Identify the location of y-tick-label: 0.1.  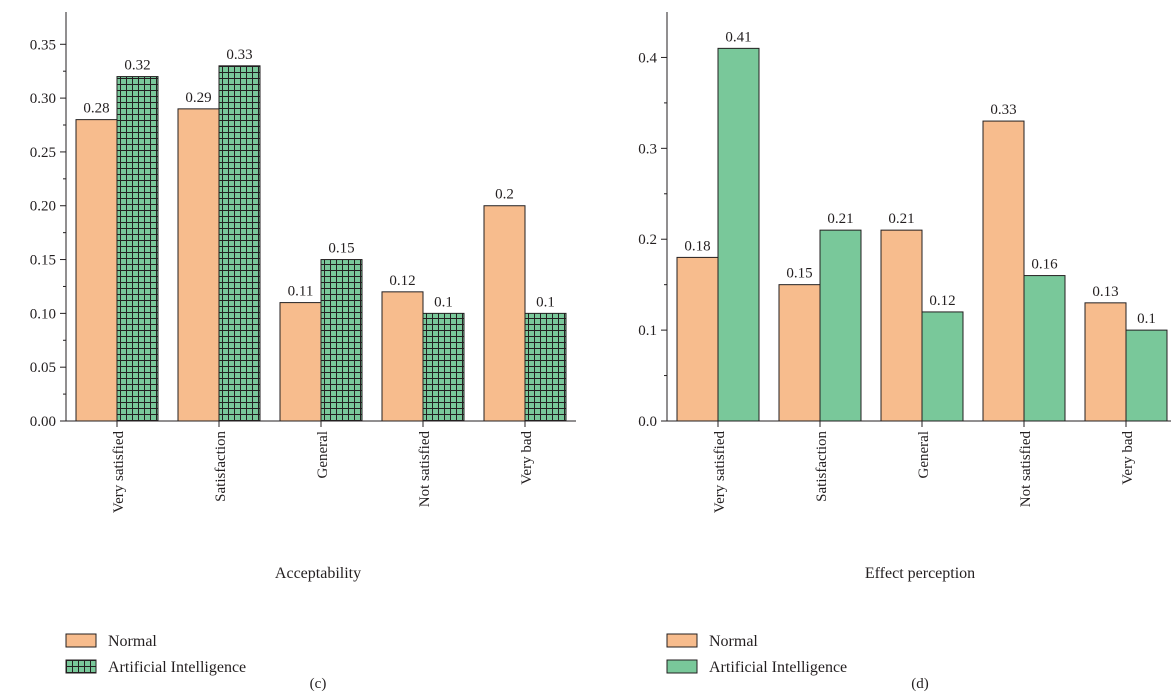
(647, 331).